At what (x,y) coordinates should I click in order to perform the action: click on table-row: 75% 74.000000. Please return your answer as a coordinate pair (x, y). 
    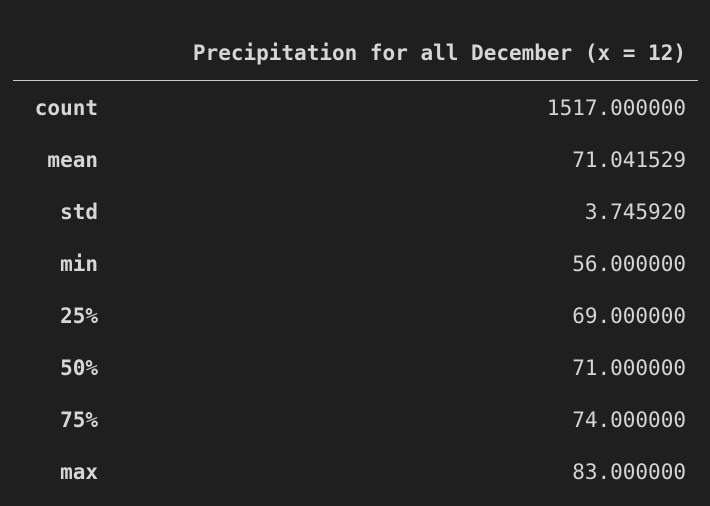
    Looking at the image, I should click on (355, 420).